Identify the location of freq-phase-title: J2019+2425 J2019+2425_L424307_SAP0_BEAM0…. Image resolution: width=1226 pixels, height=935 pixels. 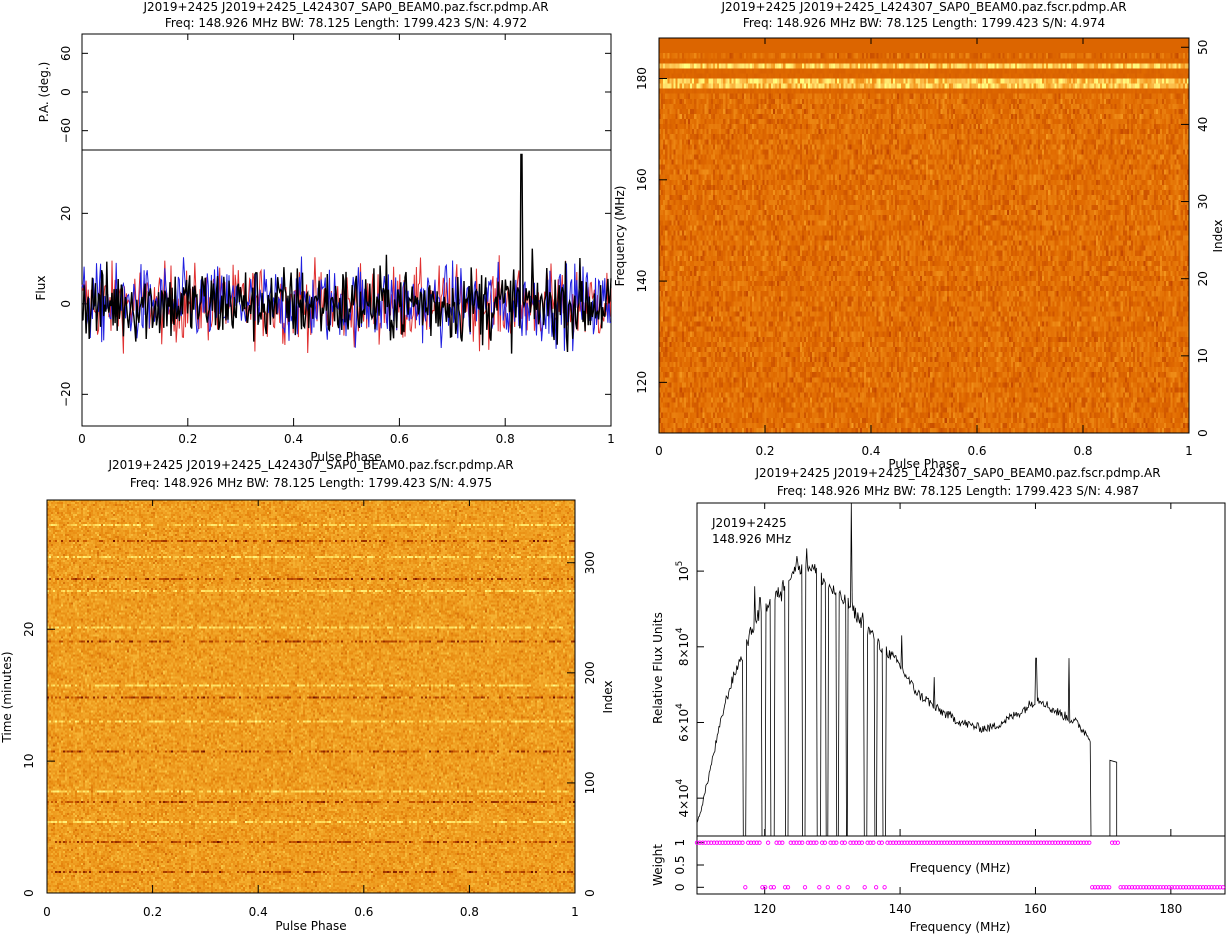
(923, 7).